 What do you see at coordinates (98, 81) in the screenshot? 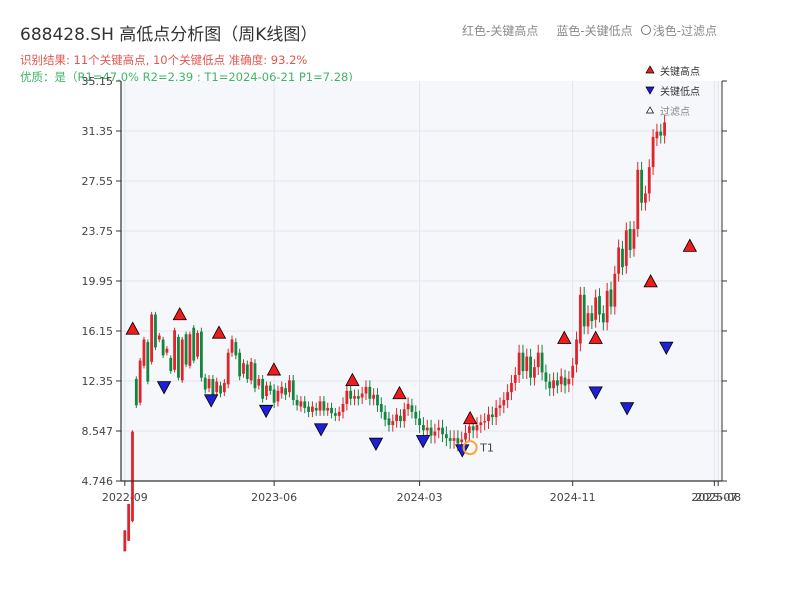
I see `y-tick-label: 35.15` at bounding box center [98, 81].